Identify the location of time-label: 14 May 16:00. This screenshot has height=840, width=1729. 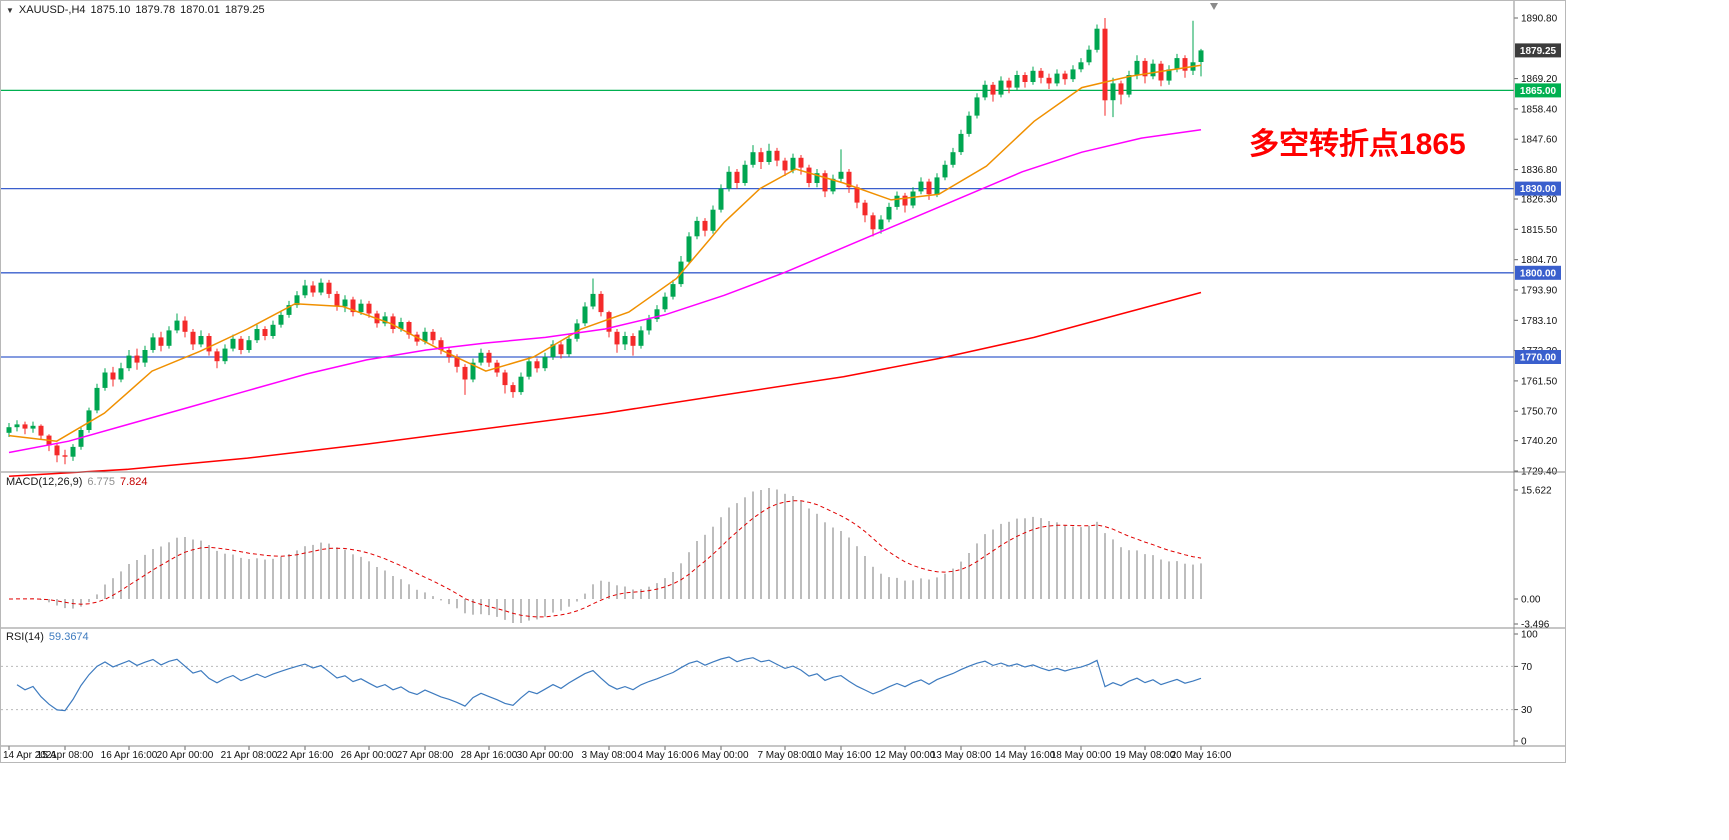
(1025, 755).